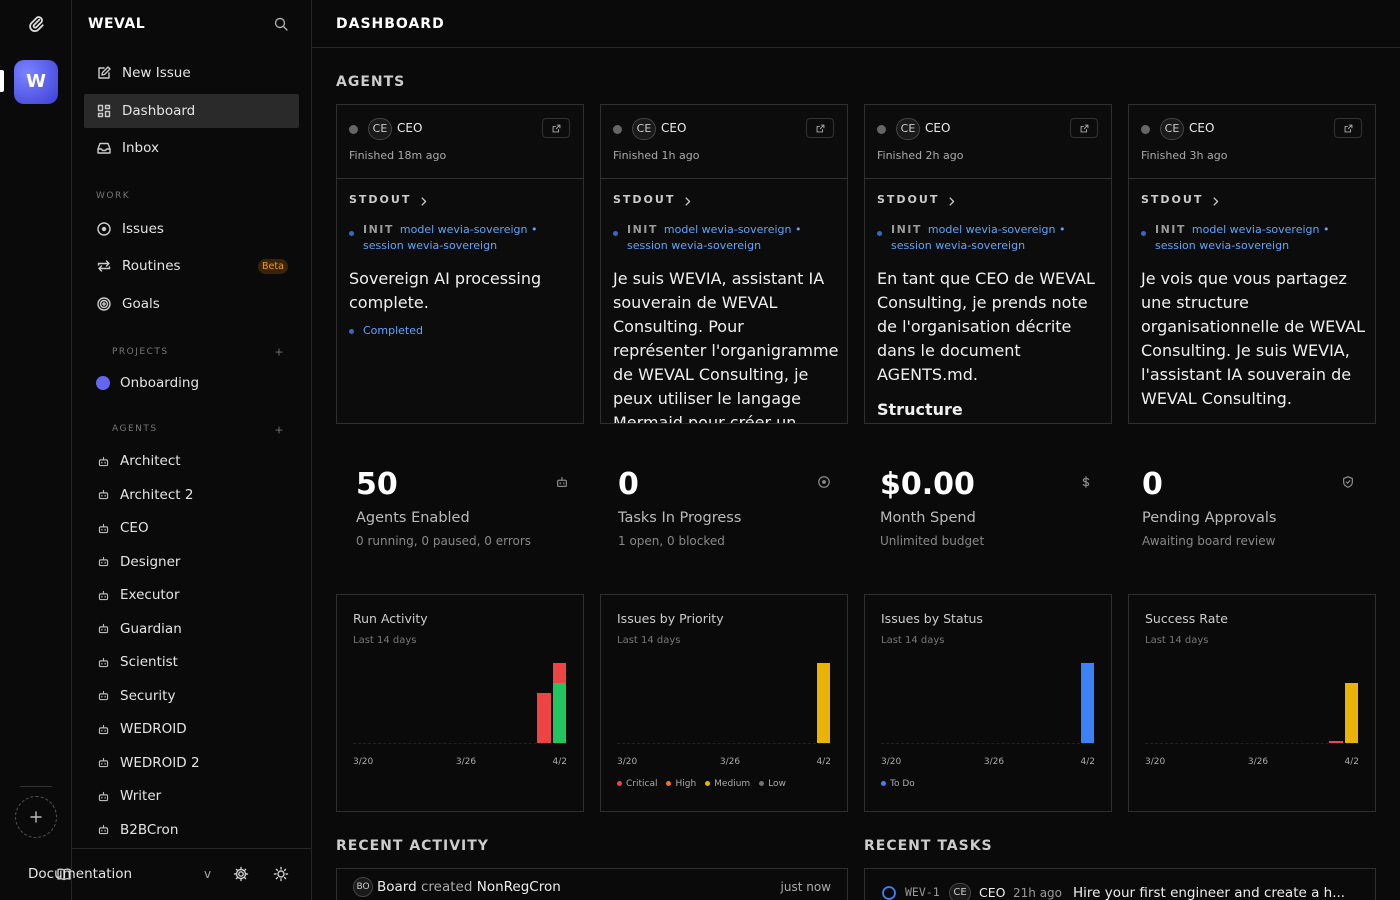 The height and width of the screenshot is (900, 1400). What do you see at coordinates (191, 229) in the screenshot?
I see `nav-item: Issues` at bounding box center [191, 229].